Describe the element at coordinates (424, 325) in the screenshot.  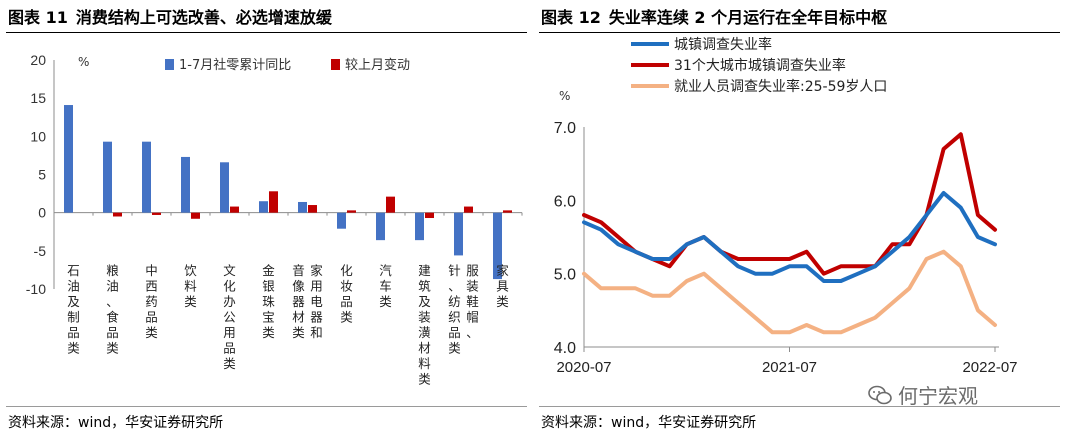
I see `x-category-label: 建筑及装潢材料类` at that location.